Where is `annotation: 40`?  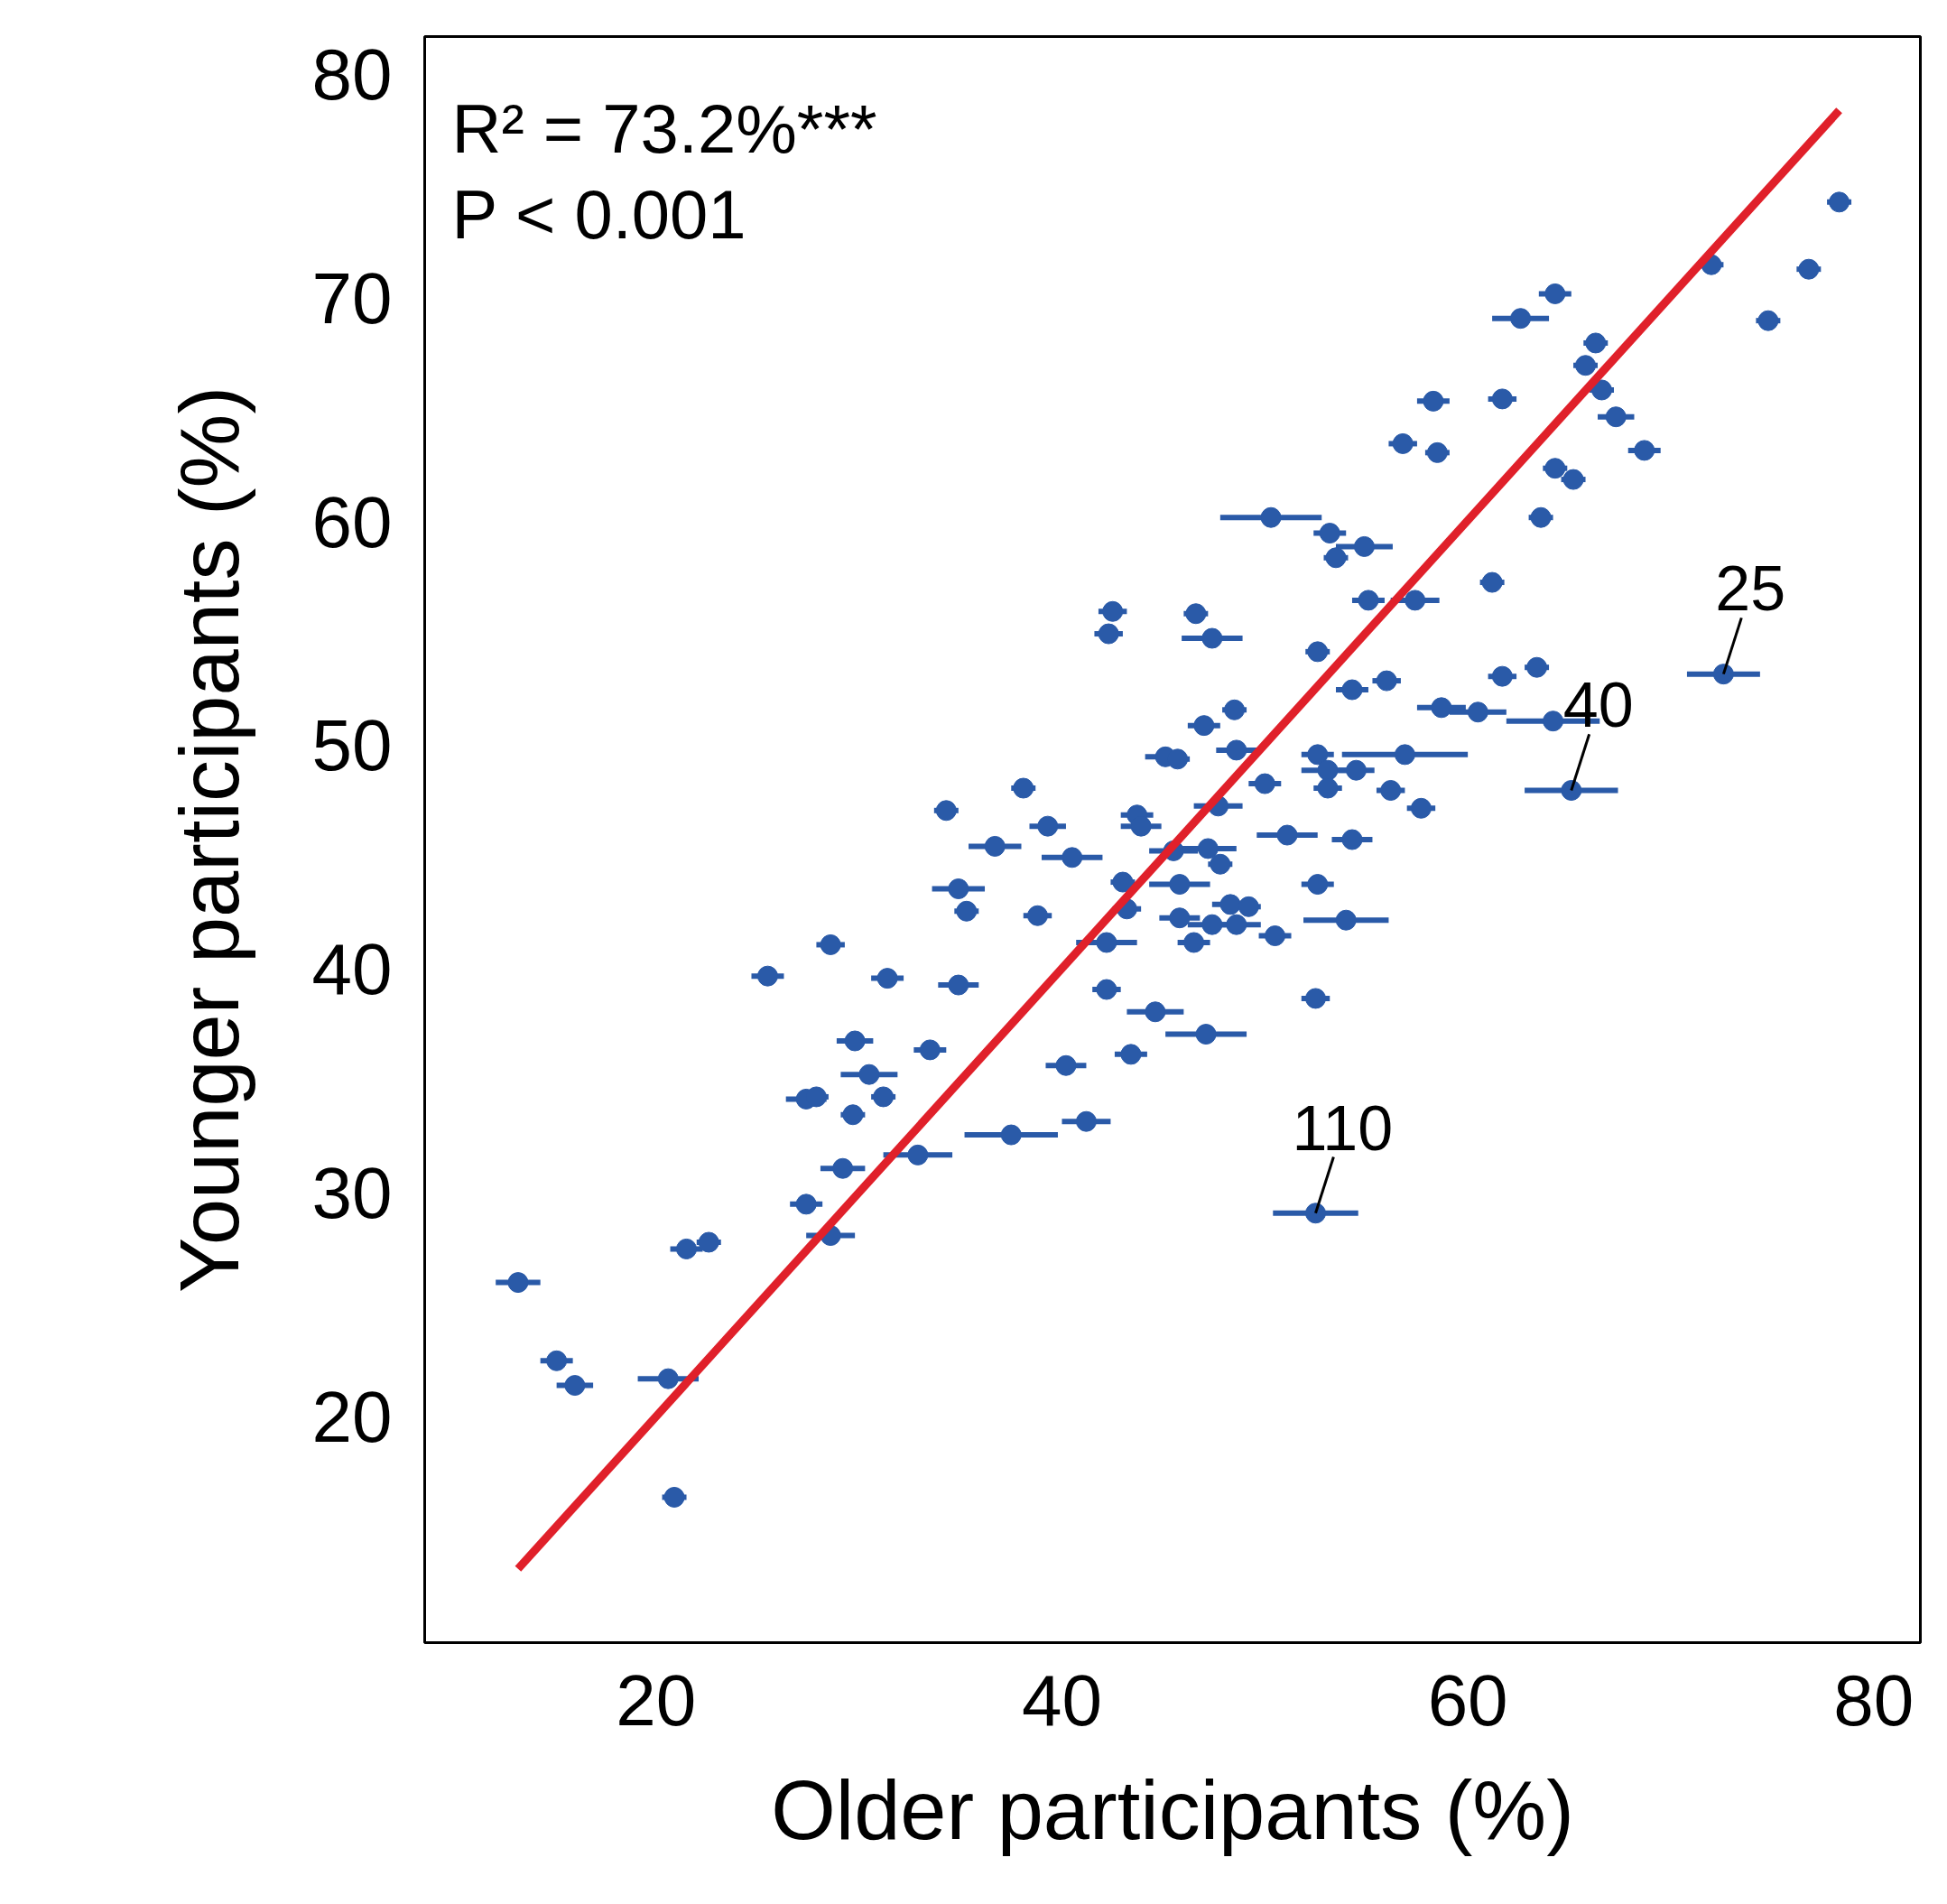 annotation: 40 is located at coordinates (1598, 705).